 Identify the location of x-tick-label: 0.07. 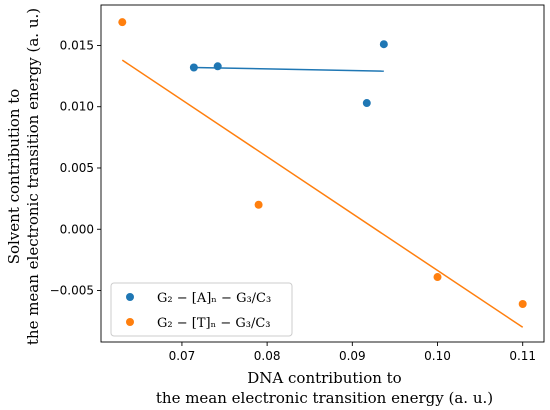
(182, 356).